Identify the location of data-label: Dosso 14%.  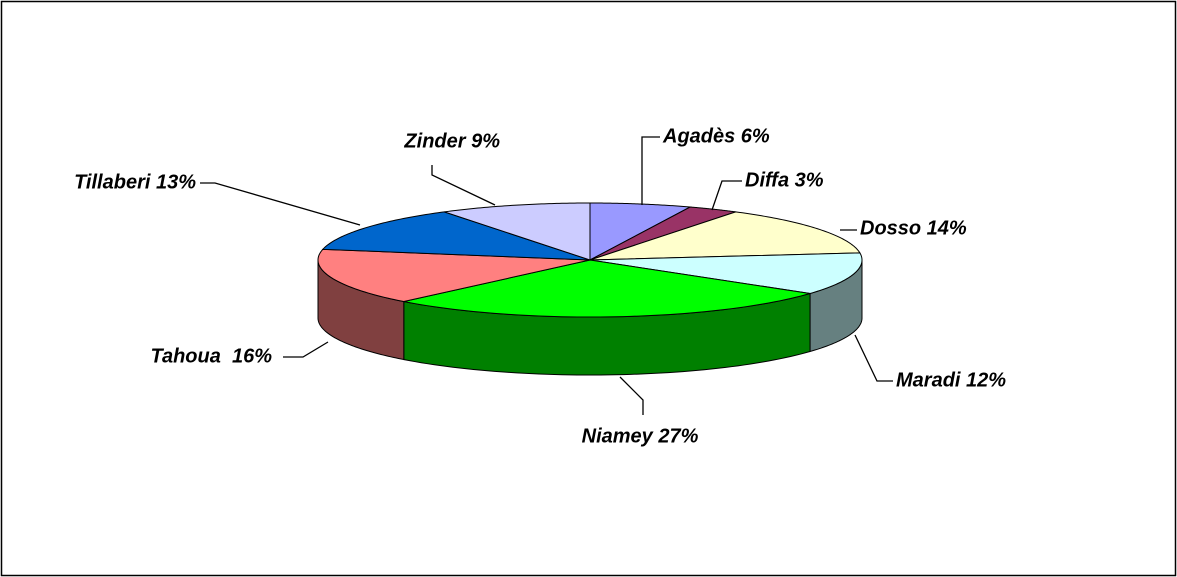
(913, 228).